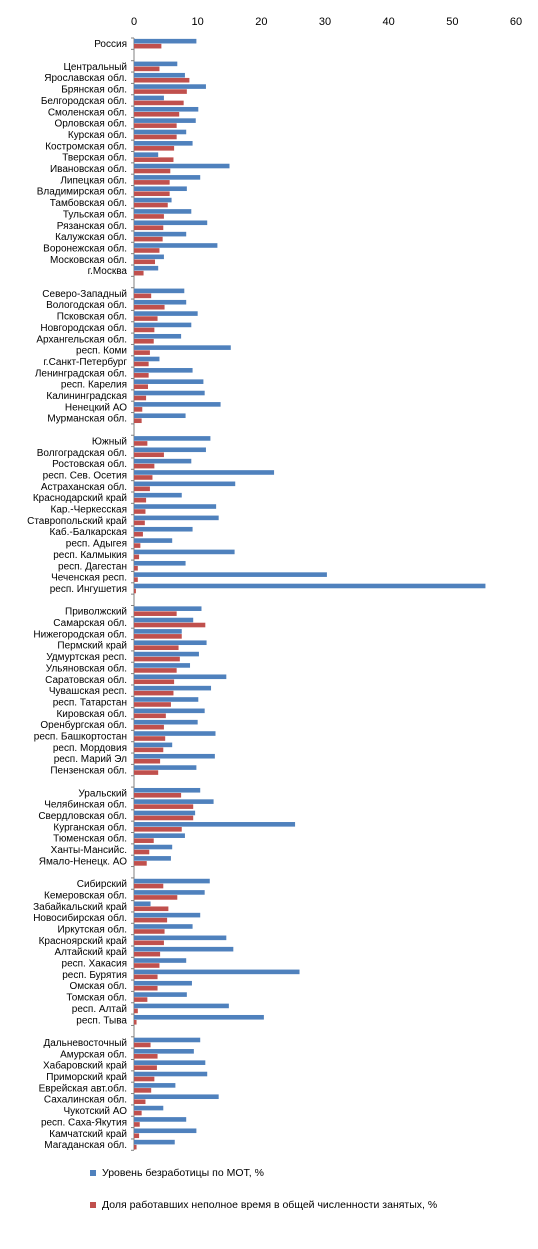 This screenshot has height=1249, width=538. Describe the element at coordinates (82, 453) in the screenshot. I see `category-label: Волгоградская обл.` at that location.